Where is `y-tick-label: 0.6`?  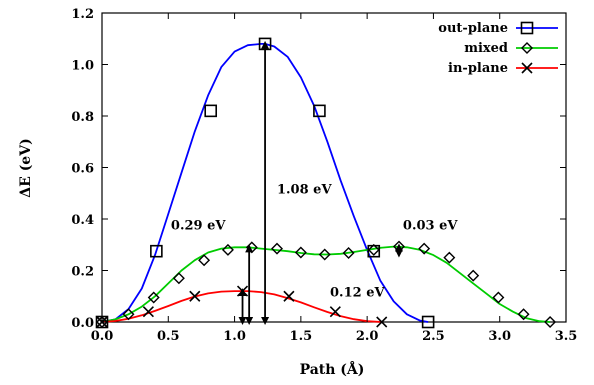 y-tick-label: 0.6 is located at coordinates (82, 169).